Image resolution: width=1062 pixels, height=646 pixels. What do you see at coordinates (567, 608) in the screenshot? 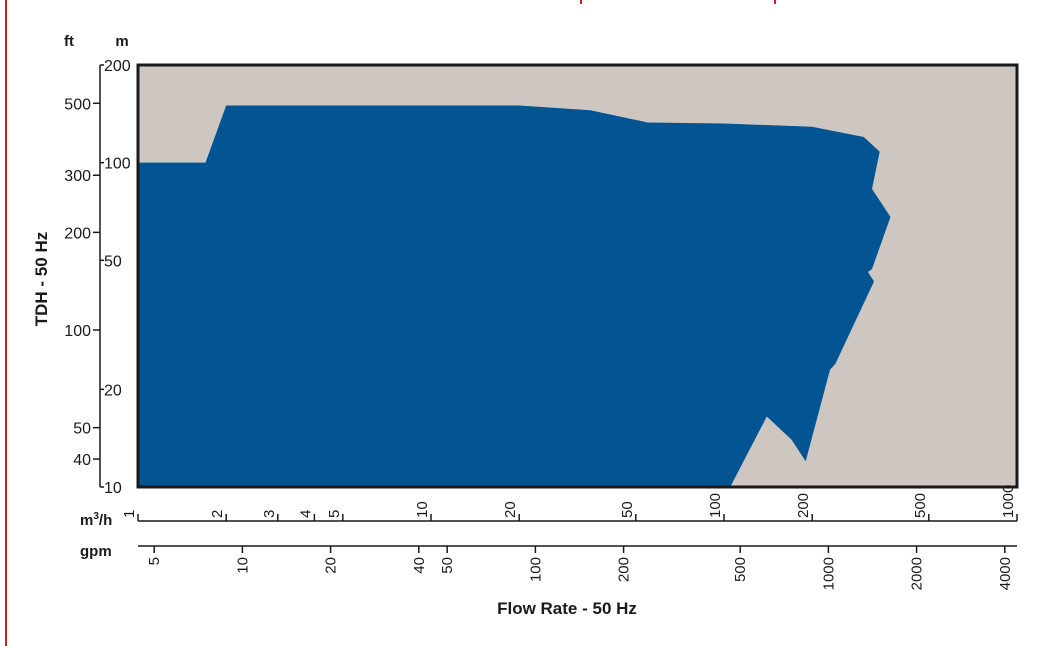
I see `x-axis-title: Flow Rate - 50 Hz` at bounding box center [567, 608].